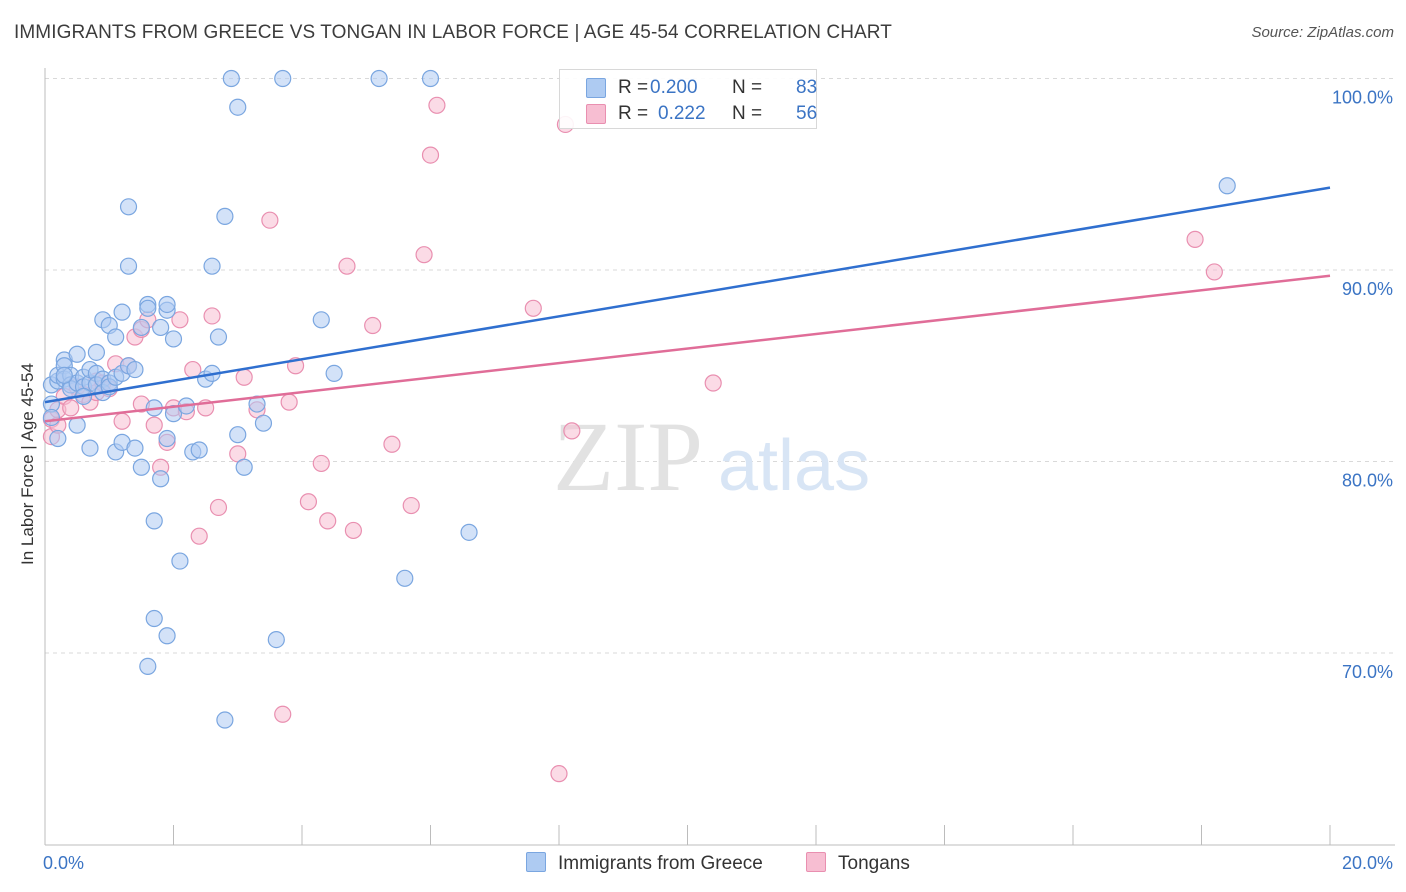 This screenshot has height=892, width=1406. I want to click on legend-n-value: 56, so click(807, 113).